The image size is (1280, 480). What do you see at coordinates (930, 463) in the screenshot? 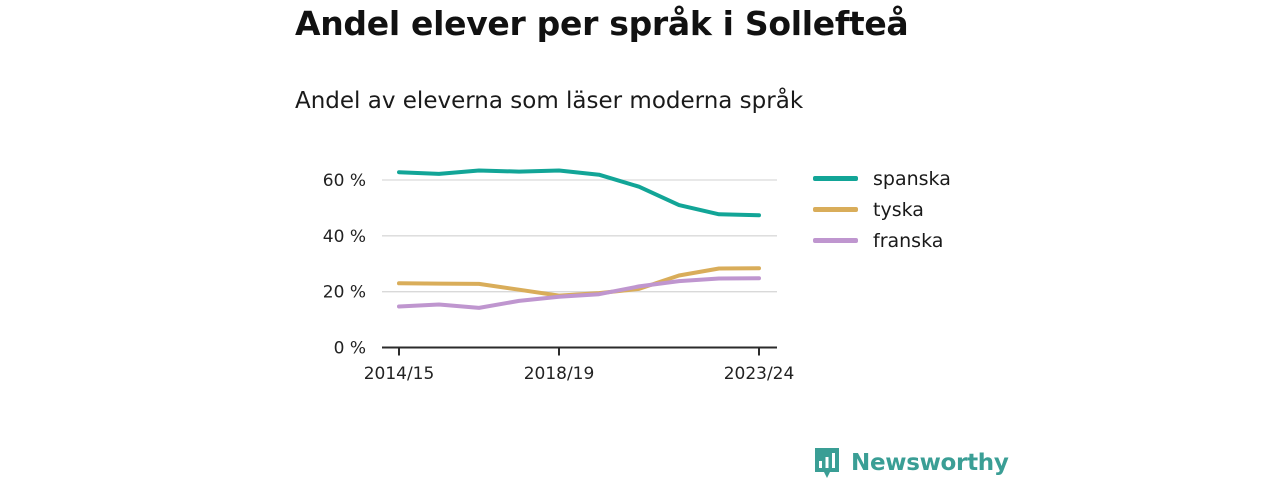
I see `brand-name: Newsworthy` at bounding box center [930, 463].